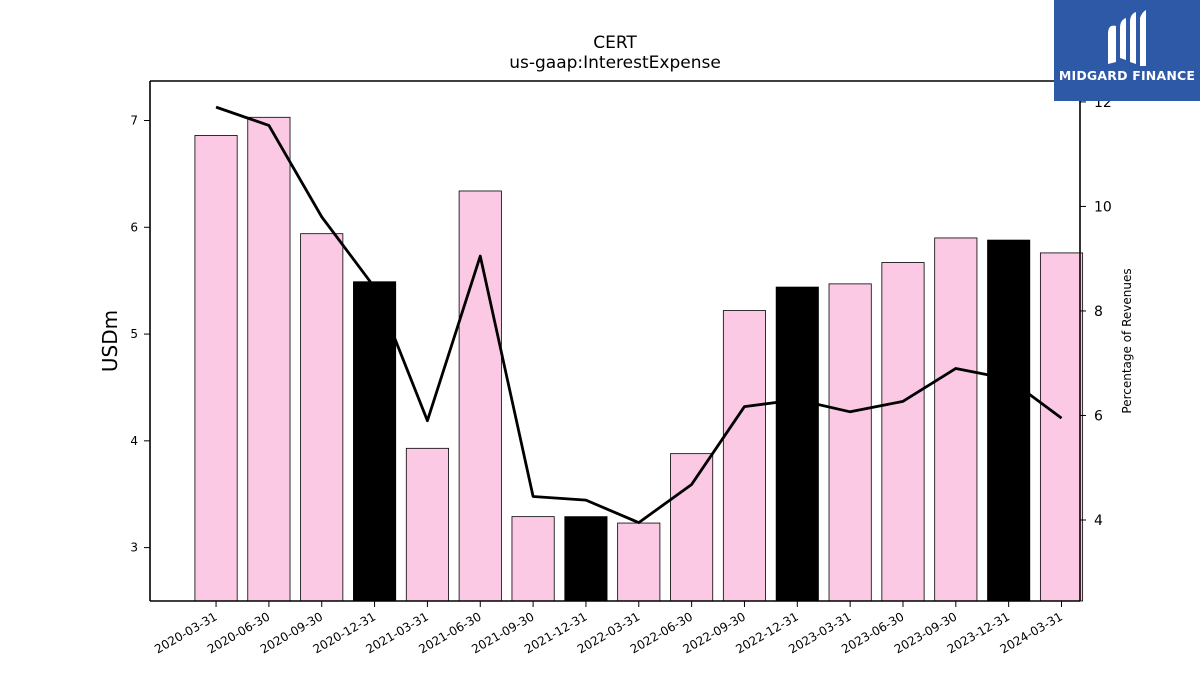  Describe the element at coordinates (615, 63) in the screenshot. I see `chart-subtitle: us-gaap:InterestExpense` at that location.